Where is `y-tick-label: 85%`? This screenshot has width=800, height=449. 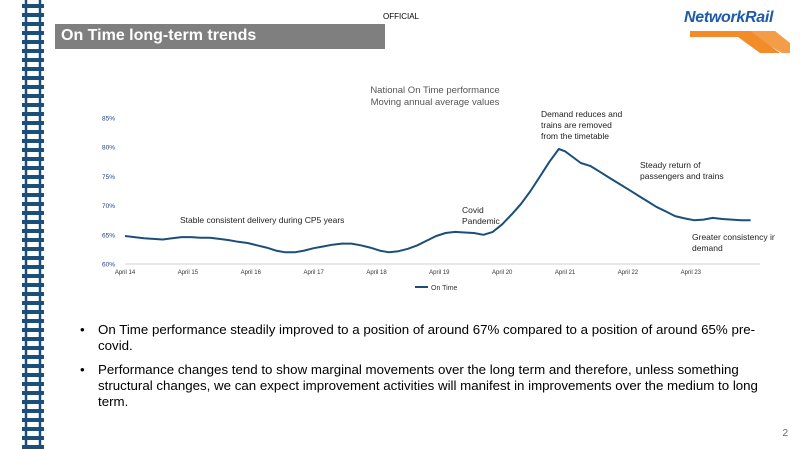
y-tick-label: 85% is located at coordinates (108, 119).